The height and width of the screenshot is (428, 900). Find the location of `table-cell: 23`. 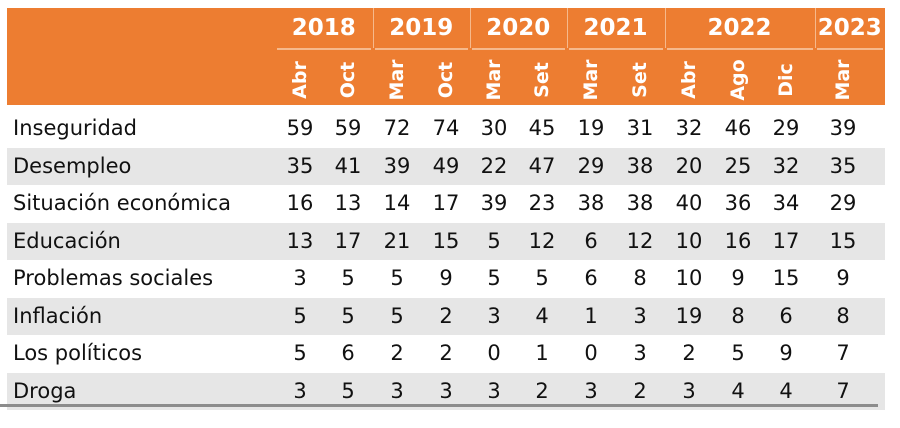

table-cell: 23 is located at coordinates (542, 203).